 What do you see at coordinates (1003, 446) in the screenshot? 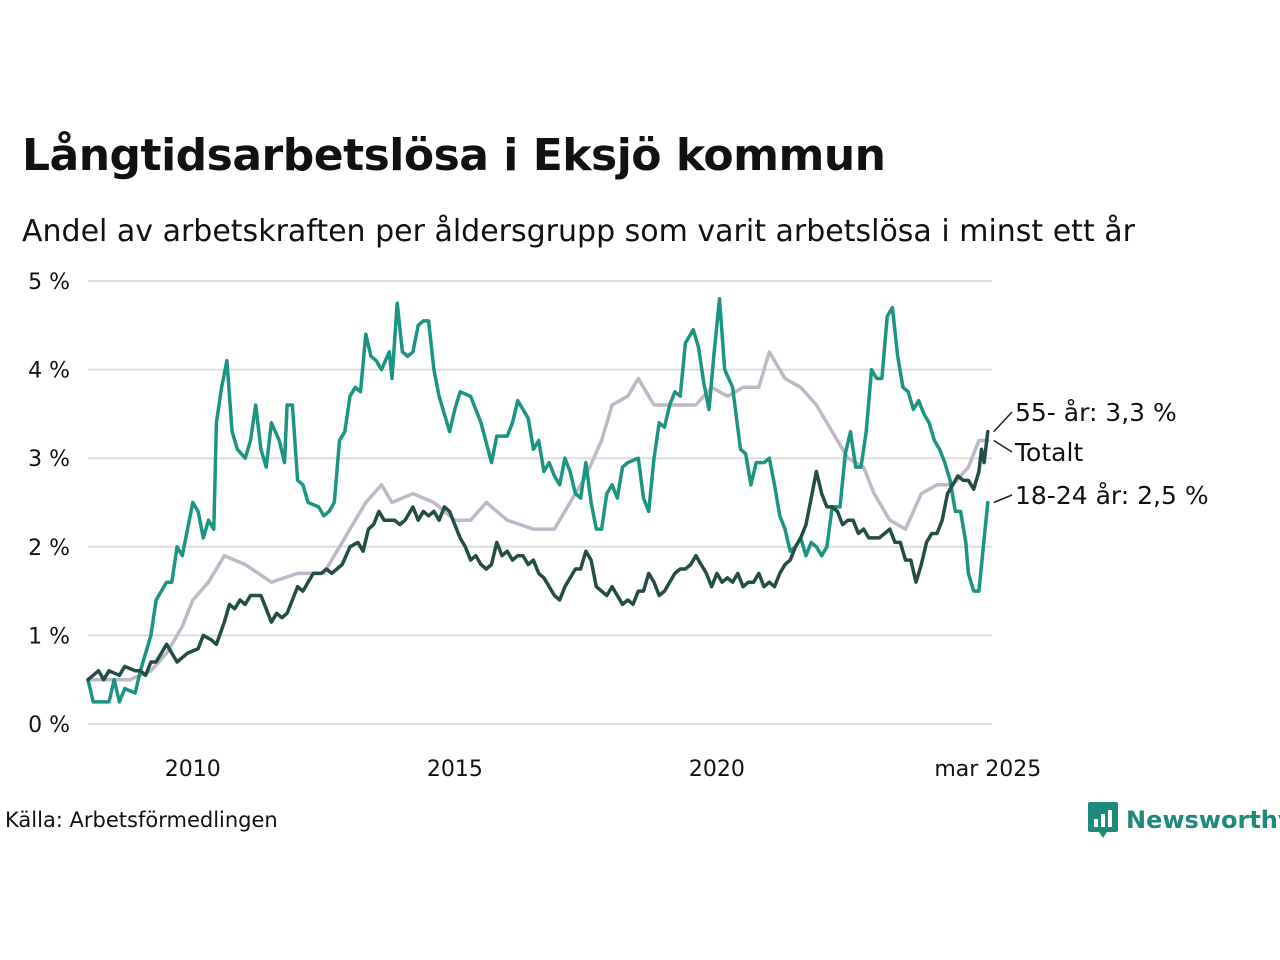
I see `leader-line-total` at bounding box center [1003, 446].